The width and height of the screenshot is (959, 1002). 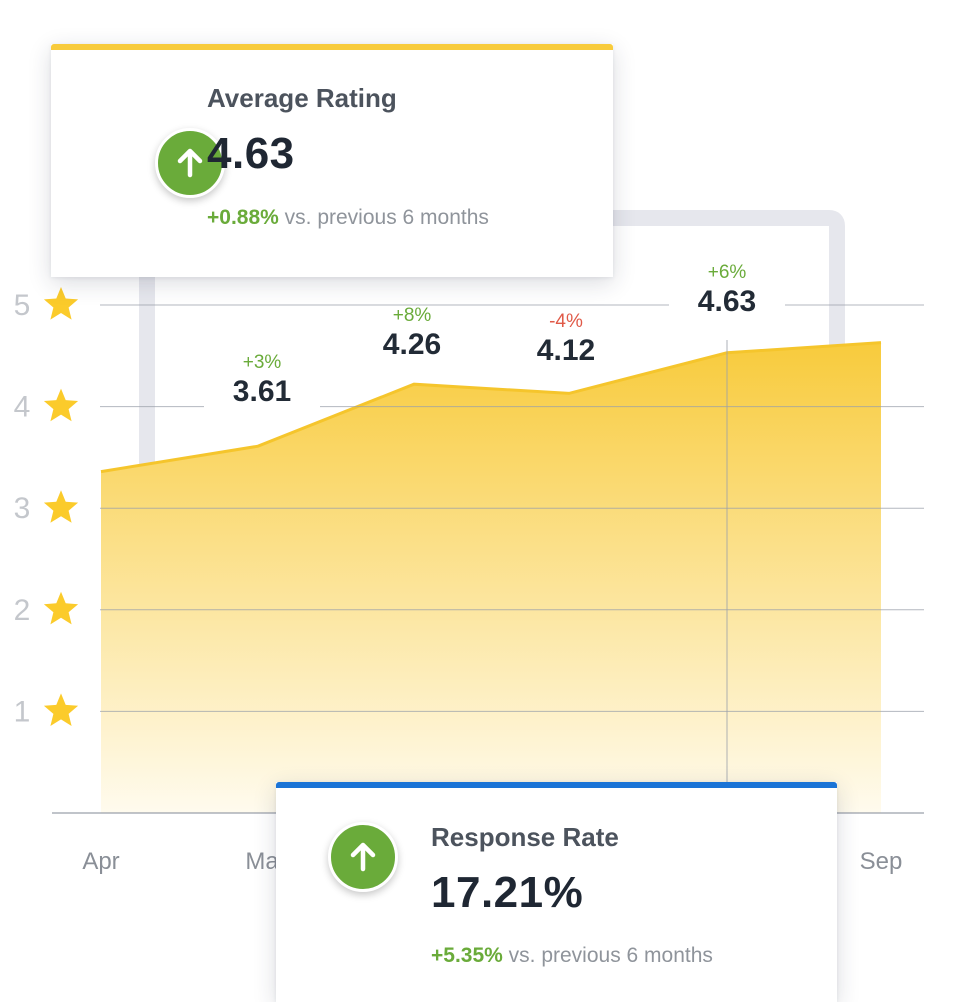 I want to click on card-title: Average Rating, so click(x=302, y=98).